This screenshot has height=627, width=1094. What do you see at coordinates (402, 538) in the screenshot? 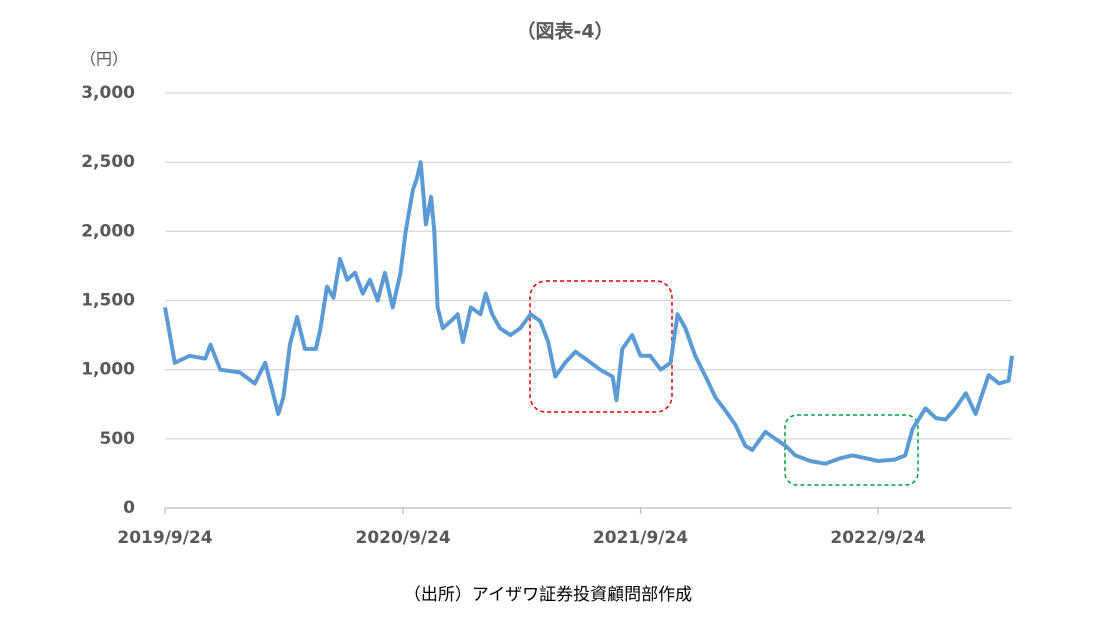
I see `x-tick-label: 2020/9/24` at bounding box center [402, 538].